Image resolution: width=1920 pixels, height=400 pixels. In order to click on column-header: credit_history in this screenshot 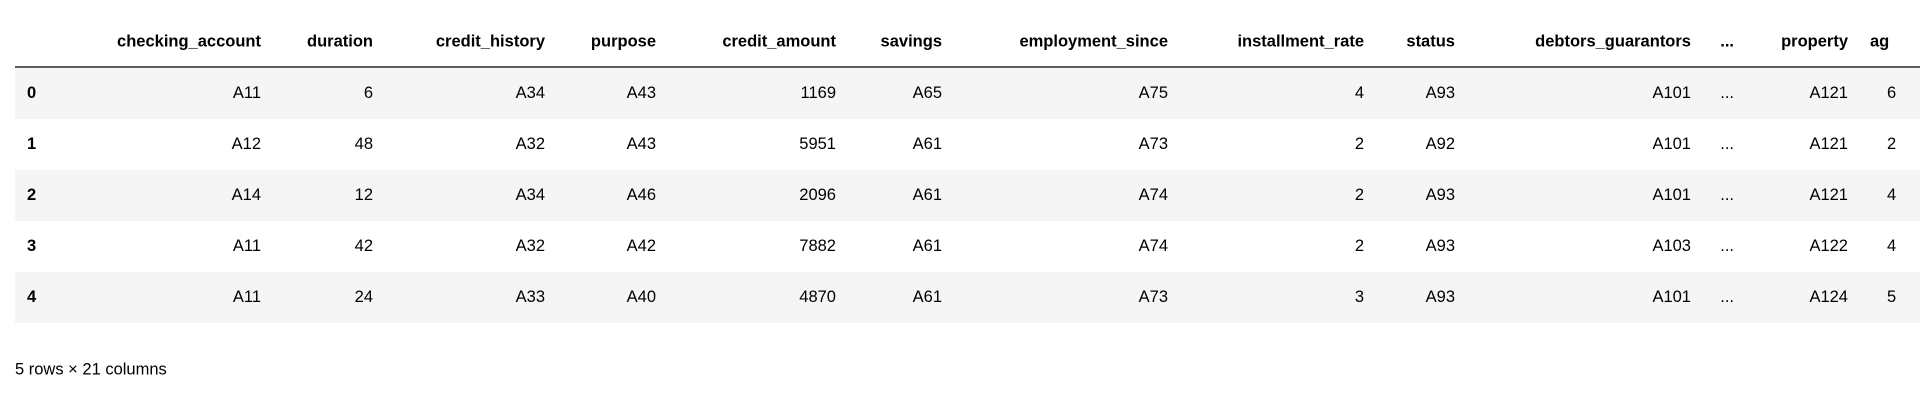, I will do `click(491, 41)`.